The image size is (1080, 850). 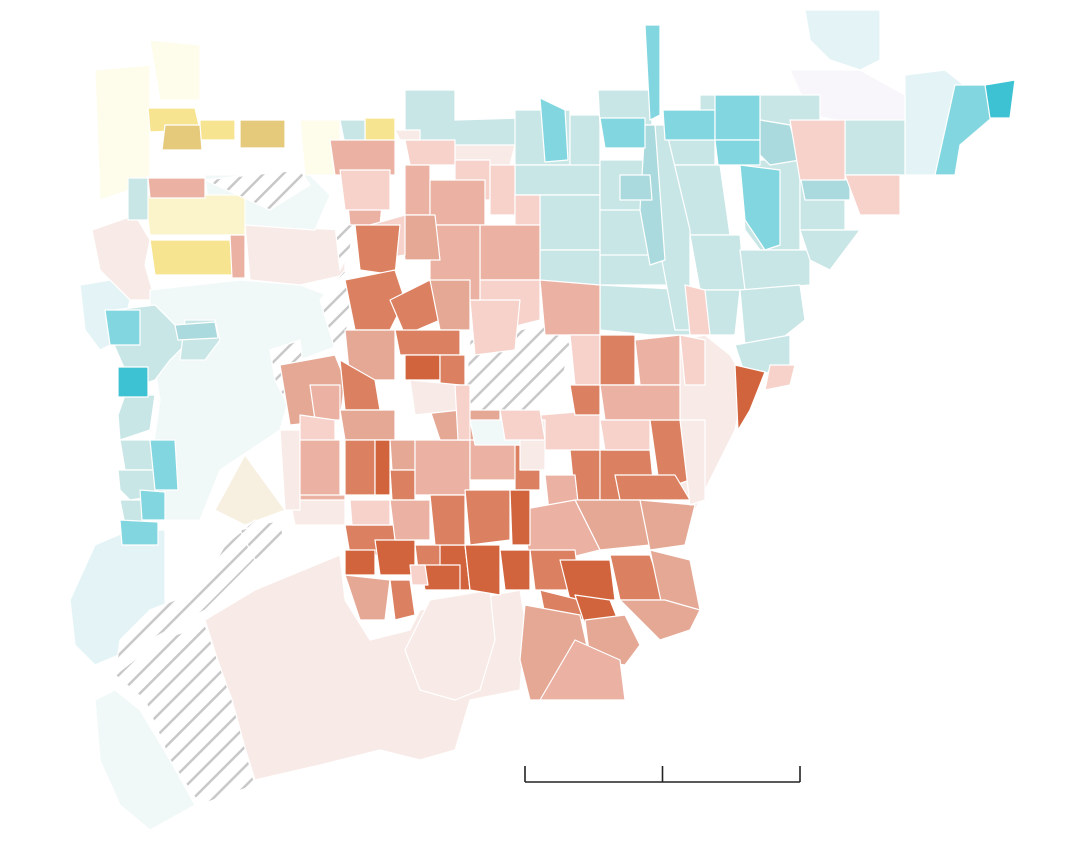 I want to click on scale-bar, so click(x=662, y=774).